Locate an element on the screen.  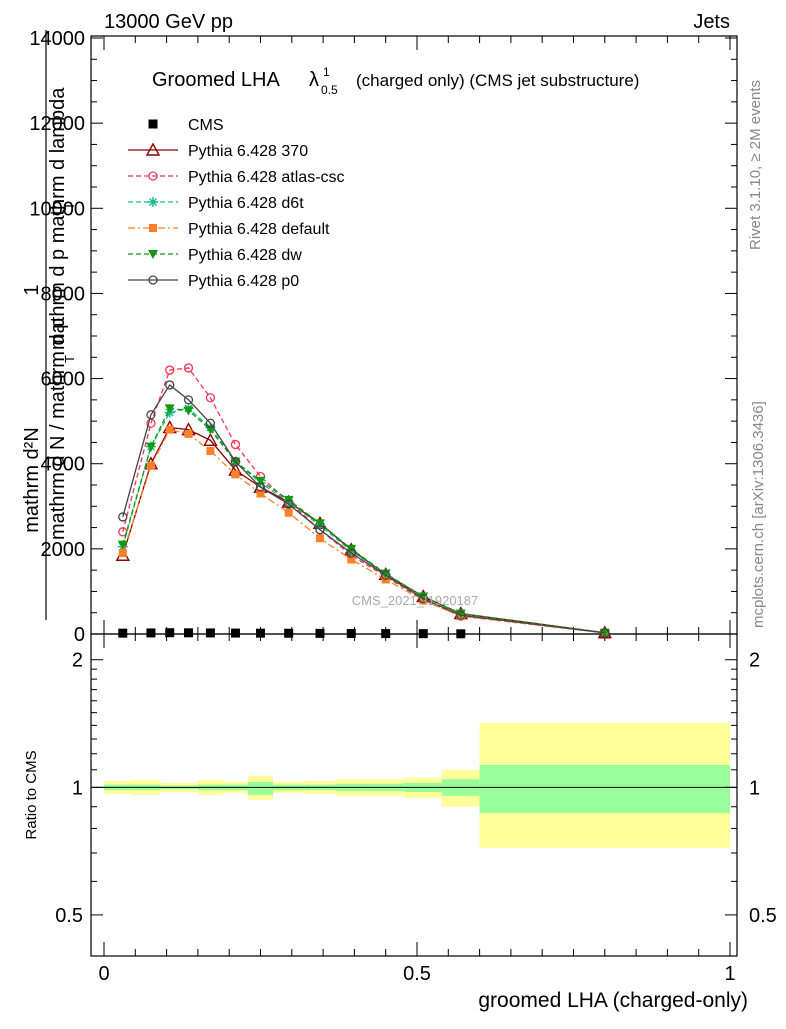
legend-label-5: Pythia 6.428 dw is located at coordinates (245, 255).